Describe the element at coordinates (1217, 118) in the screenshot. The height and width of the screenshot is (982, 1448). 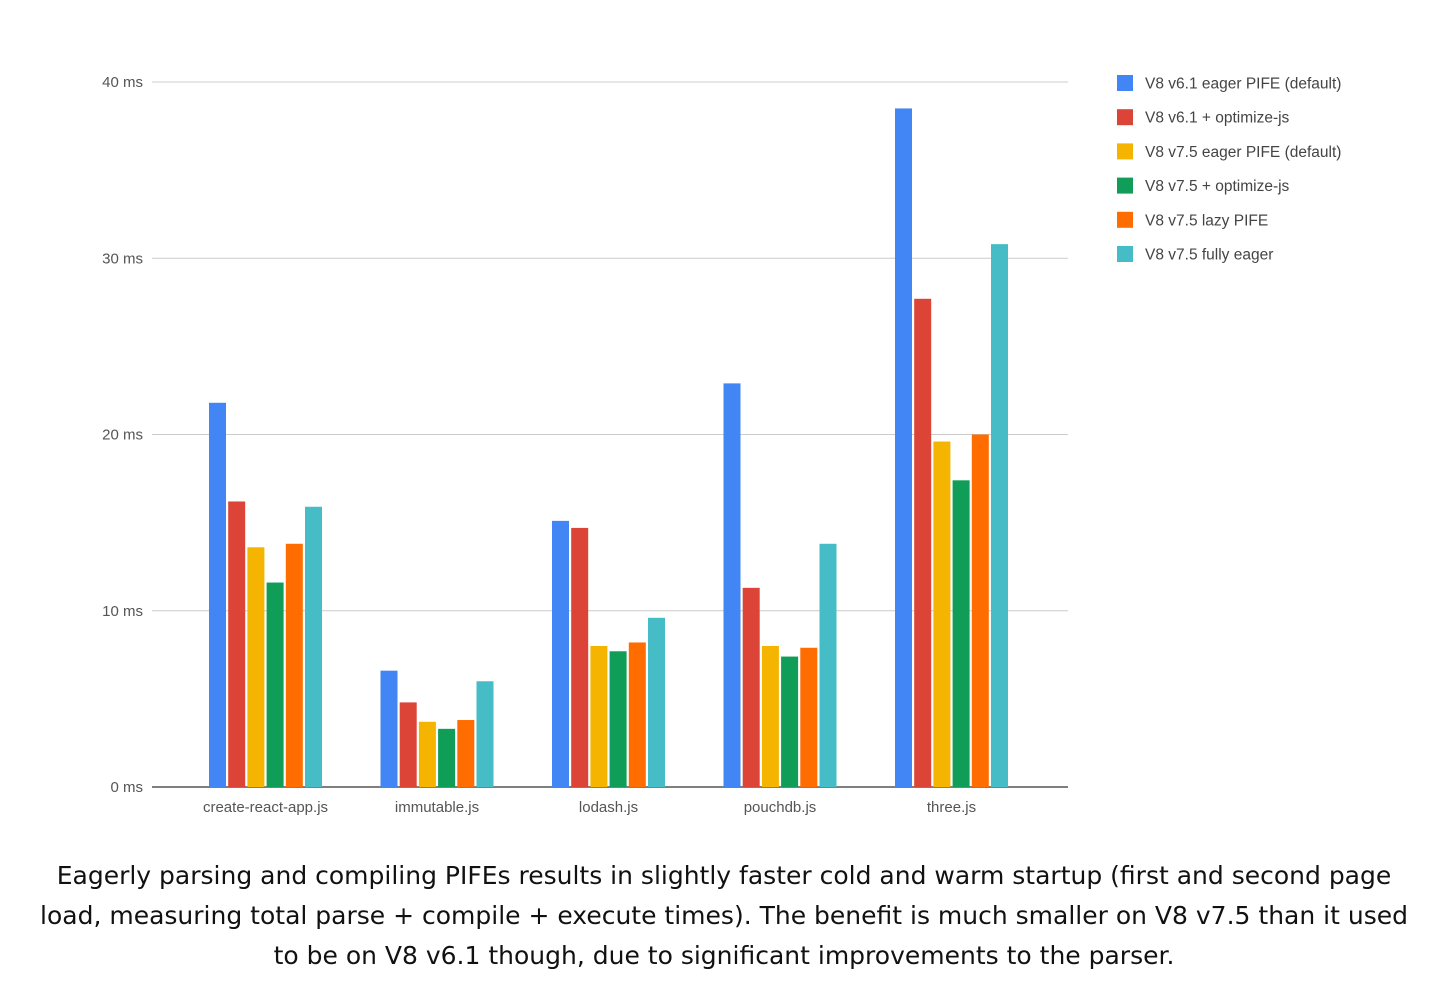
I see `legend-label: V8 v6.1 + optimize-js` at that location.